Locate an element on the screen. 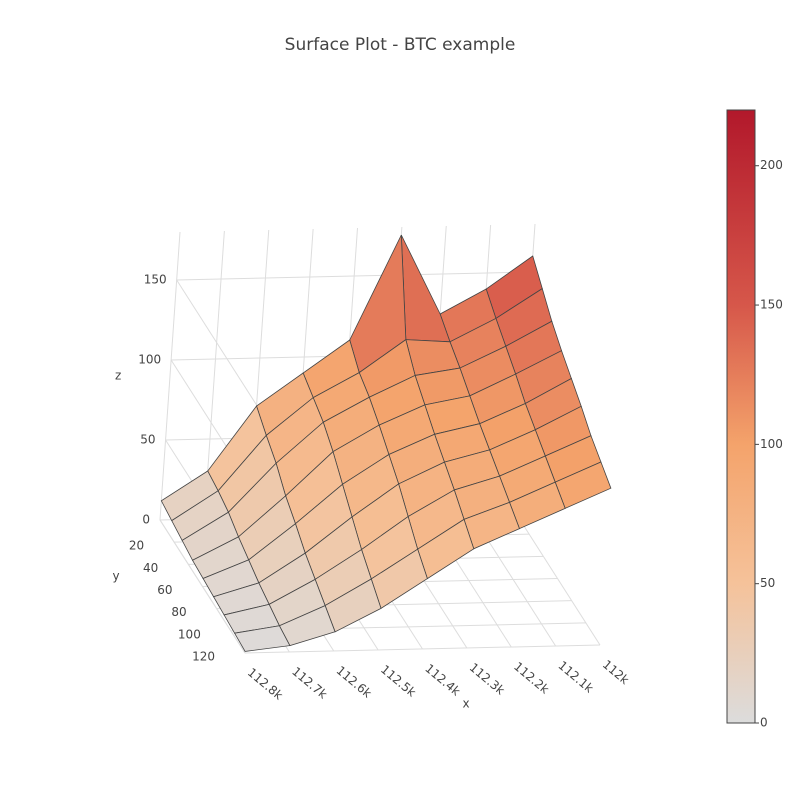 This screenshot has width=800, height=800. x-tick-label: 112.1k is located at coordinates (575, 676).